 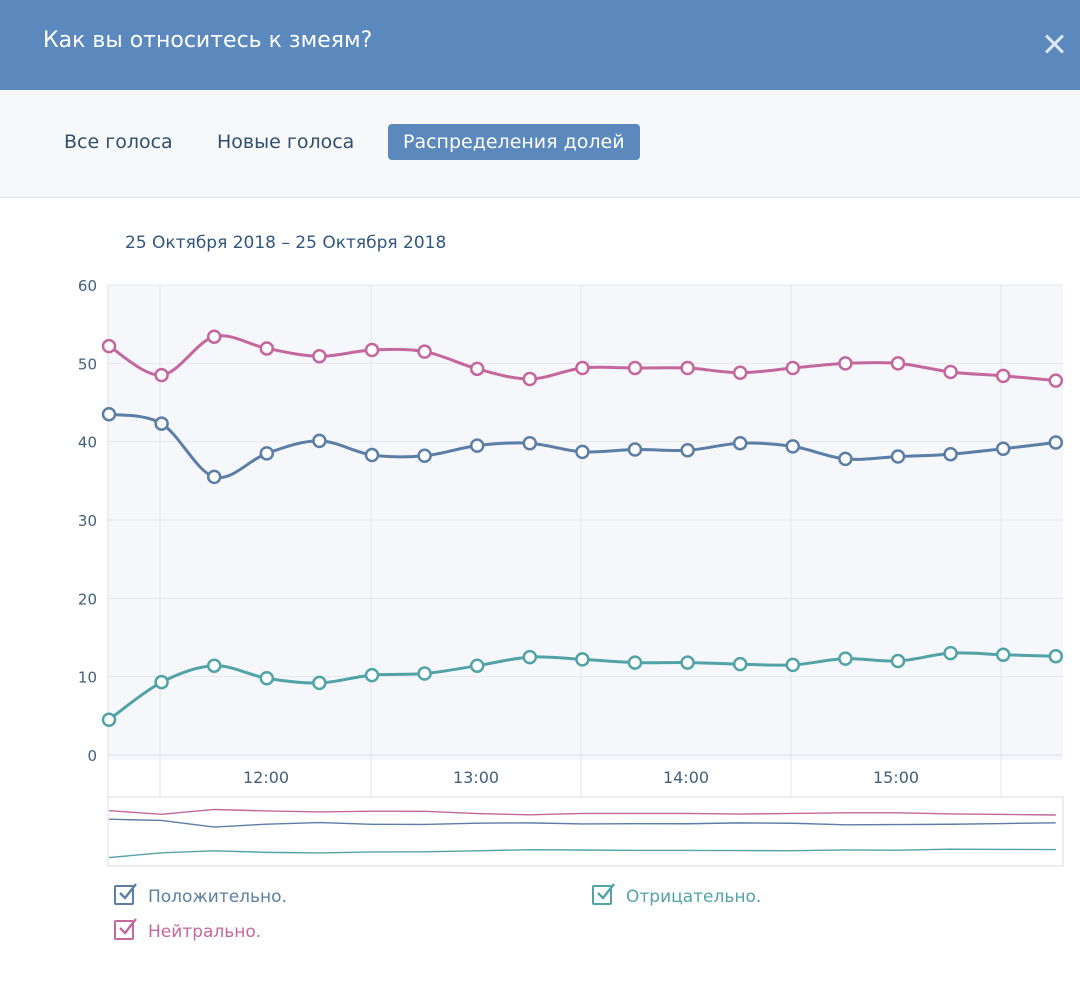 I want to click on y-tick-label: 10, so click(x=87, y=678).